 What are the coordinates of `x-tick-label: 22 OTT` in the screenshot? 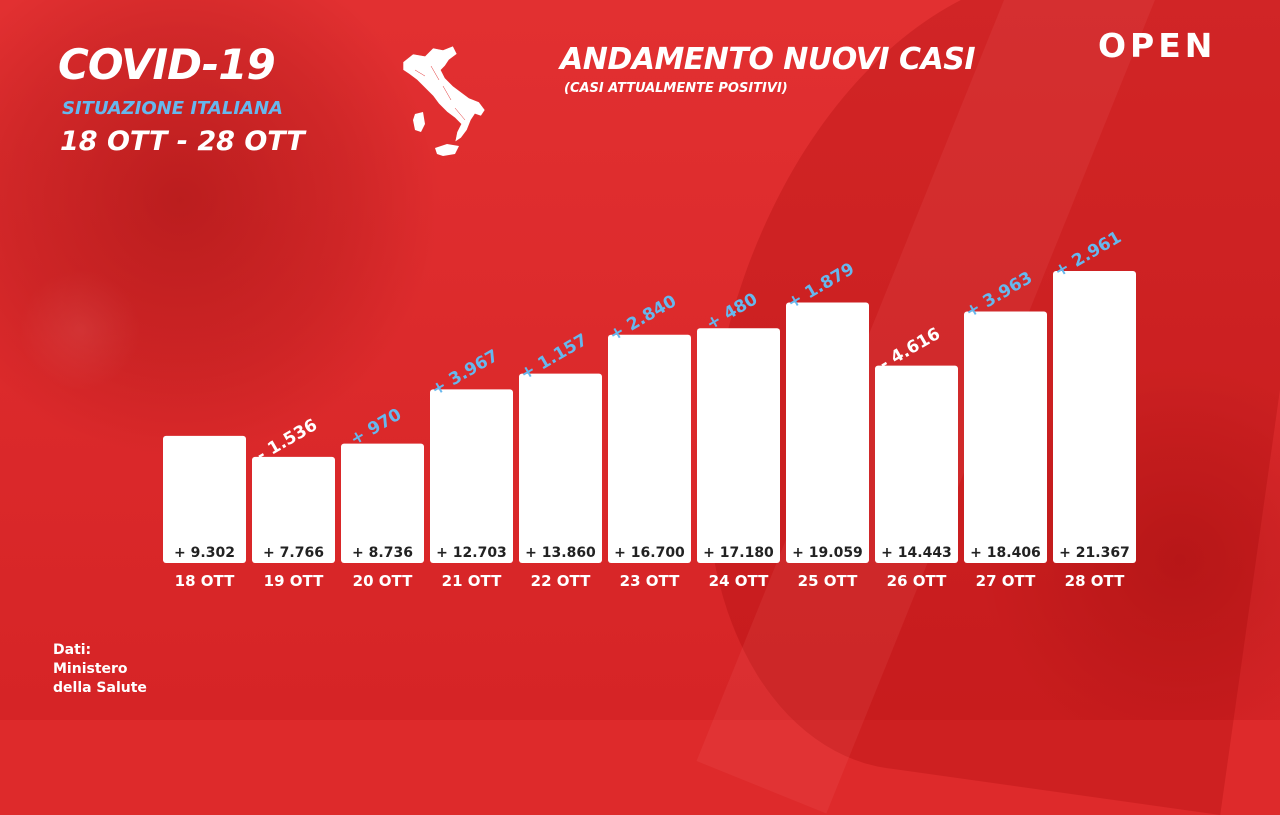 It's located at (561, 581).